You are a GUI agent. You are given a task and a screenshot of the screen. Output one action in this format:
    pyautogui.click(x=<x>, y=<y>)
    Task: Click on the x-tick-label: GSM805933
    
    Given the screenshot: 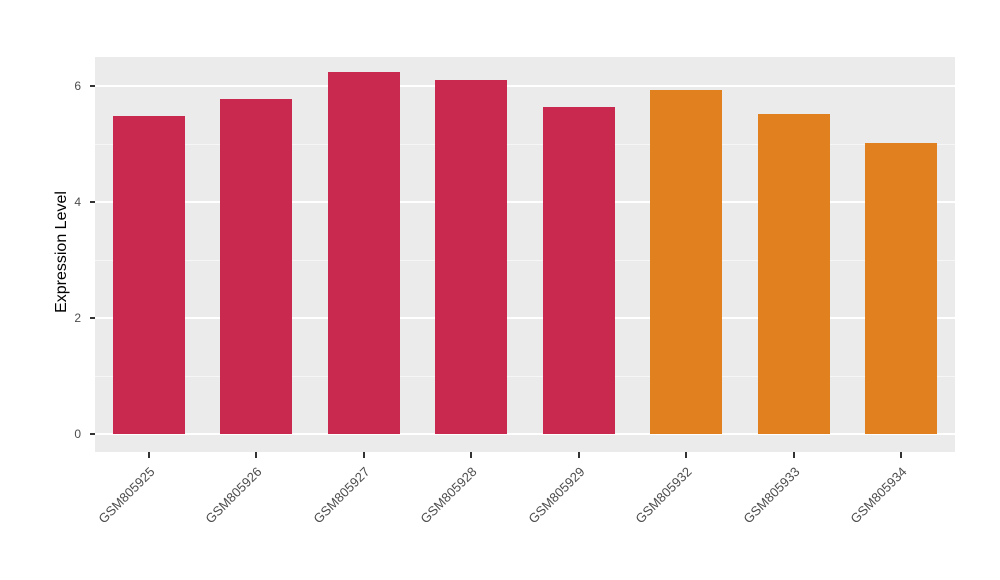 What is the action you would take?
    pyautogui.click(x=771, y=495)
    